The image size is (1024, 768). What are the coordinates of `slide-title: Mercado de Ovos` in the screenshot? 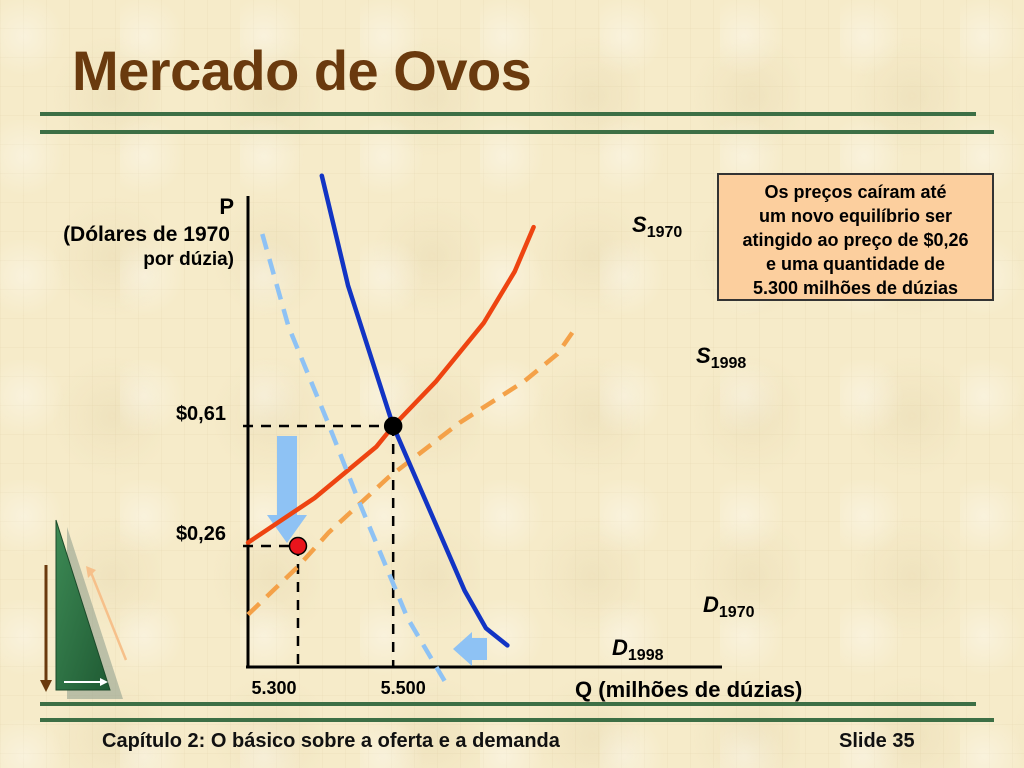 It's located at (302, 70).